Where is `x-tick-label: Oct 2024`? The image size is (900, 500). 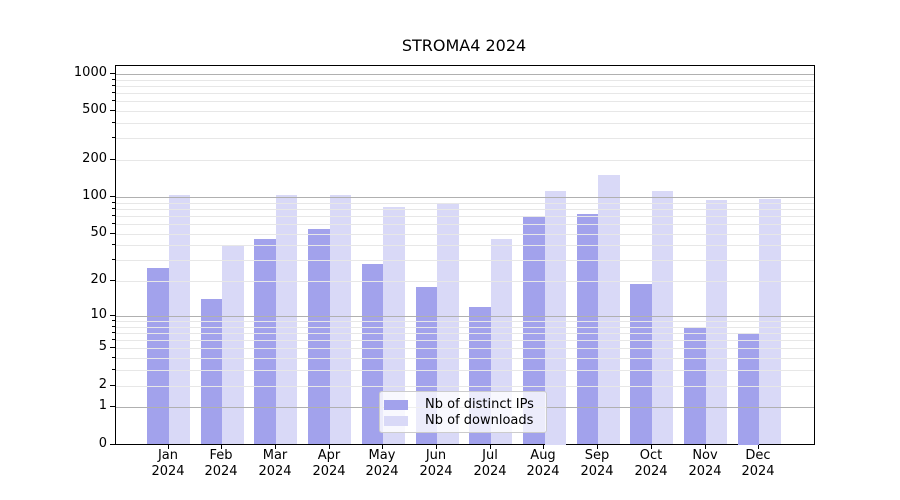 x-tick-label: Oct 2024 is located at coordinates (651, 463).